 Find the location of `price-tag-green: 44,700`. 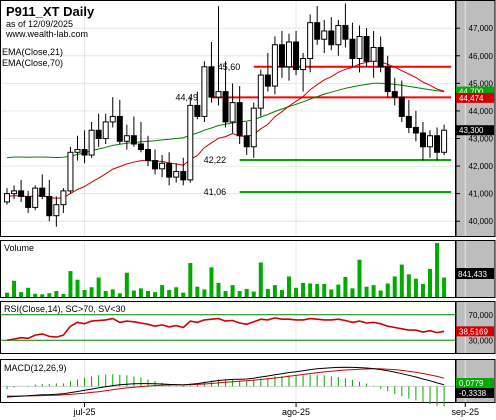

price-tag-green: 44,700 is located at coordinates (475, 91).